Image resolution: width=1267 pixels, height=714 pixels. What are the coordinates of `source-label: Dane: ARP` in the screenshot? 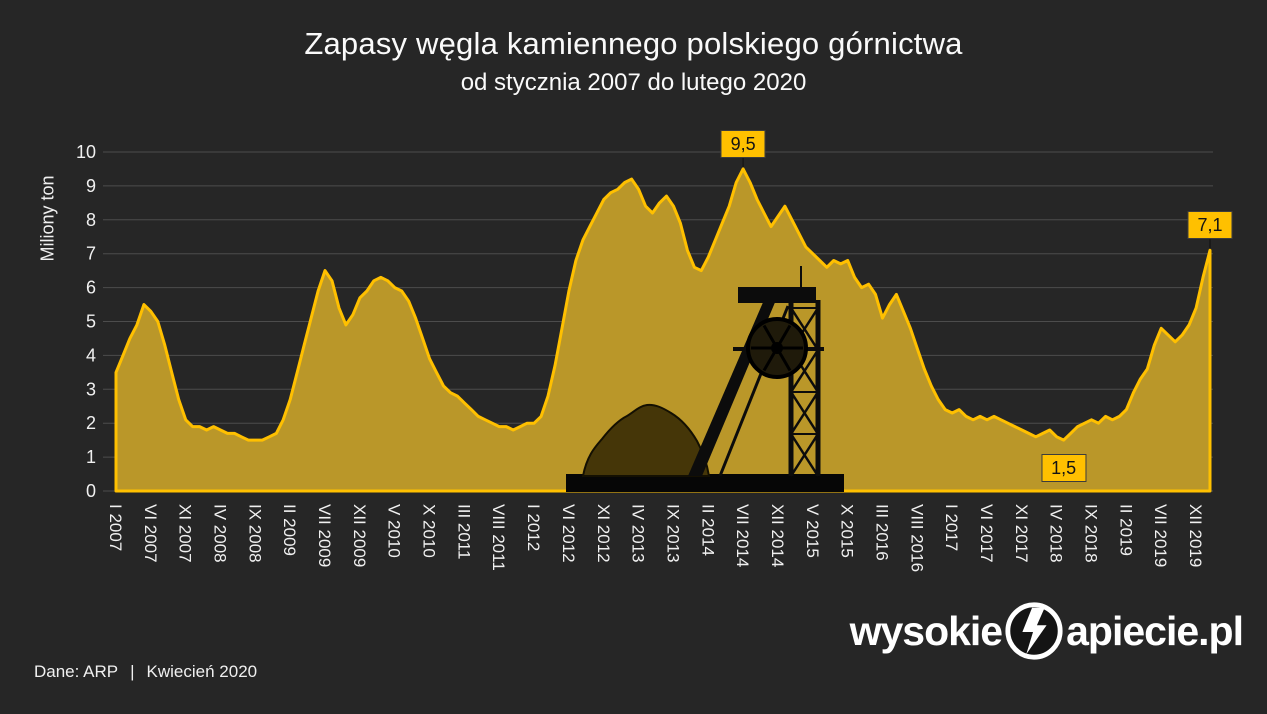 It's located at (76, 671).